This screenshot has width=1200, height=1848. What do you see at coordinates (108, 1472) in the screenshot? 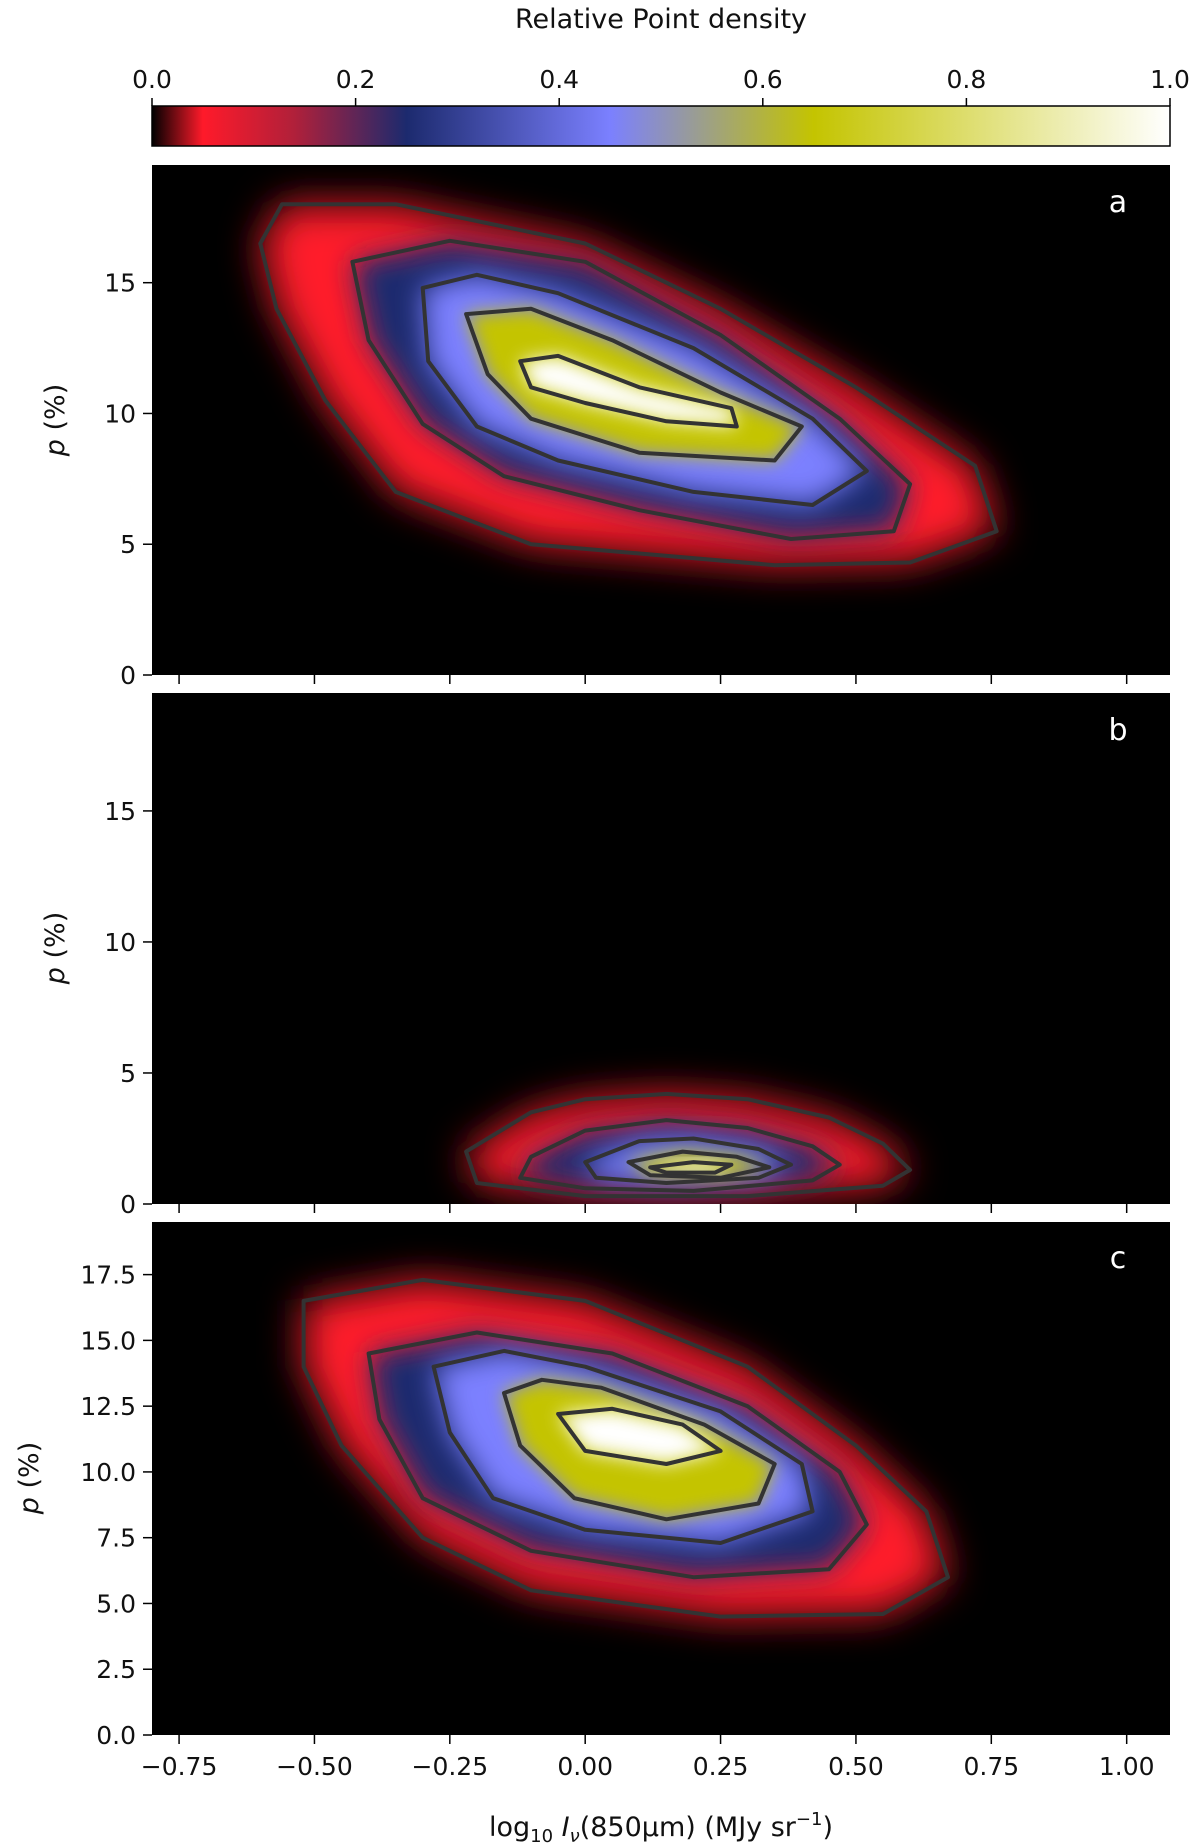
I see `y-tick-label: 10.0` at bounding box center [108, 1472].